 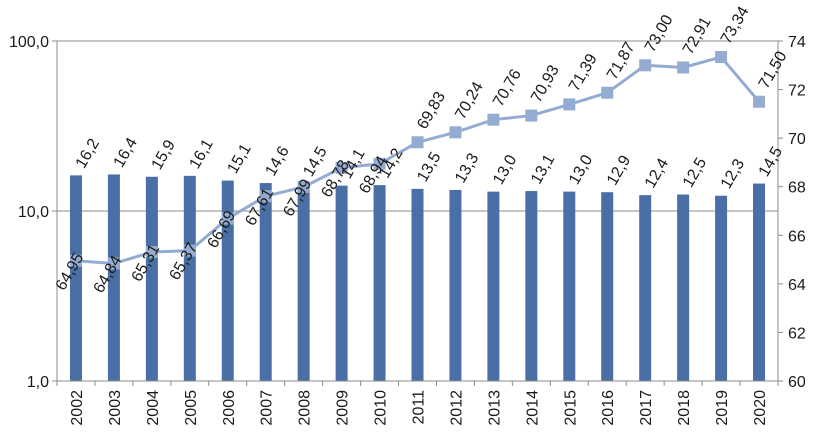 I want to click on right-tick-label-2: 64, so click(x=797, y=285).